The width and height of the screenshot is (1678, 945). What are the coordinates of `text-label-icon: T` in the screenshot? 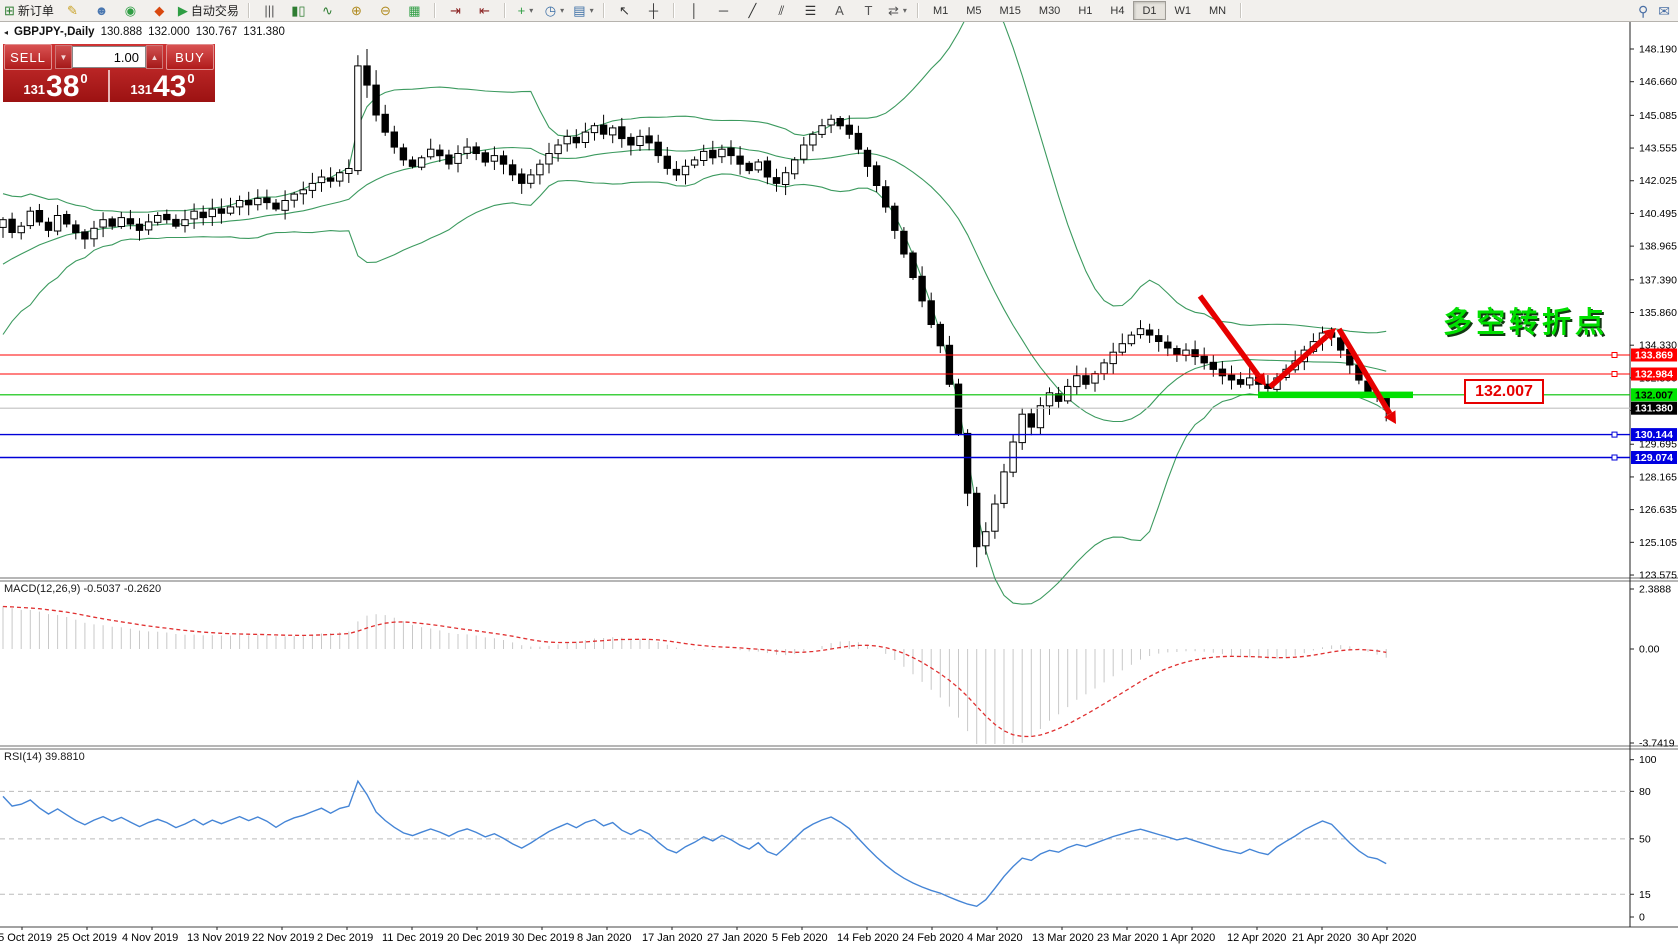 It's located at (868, 10).